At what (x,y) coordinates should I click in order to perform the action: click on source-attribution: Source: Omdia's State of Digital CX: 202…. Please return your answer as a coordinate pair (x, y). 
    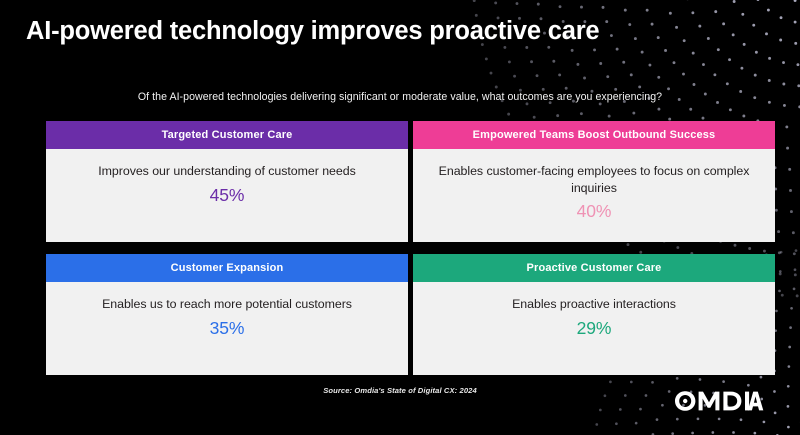
    Looking at the image, I should click on (400, 390).